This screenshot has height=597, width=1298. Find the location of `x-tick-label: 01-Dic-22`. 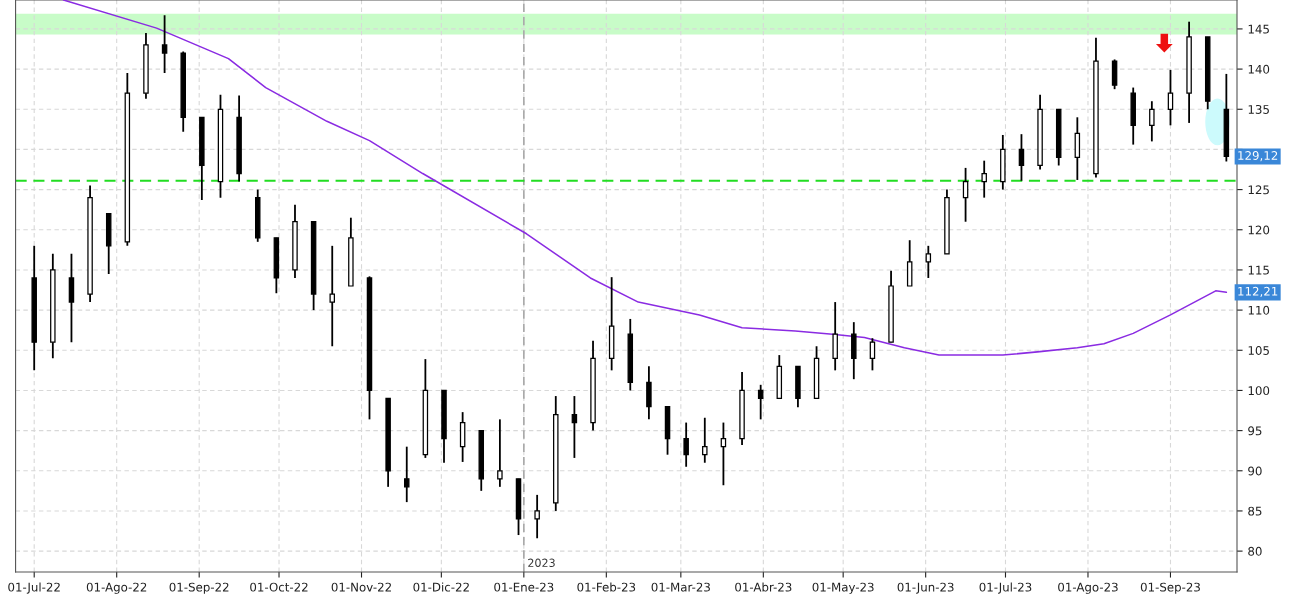

x-tick-label: 01-Dic-22 is located at coordinates (441, 587).